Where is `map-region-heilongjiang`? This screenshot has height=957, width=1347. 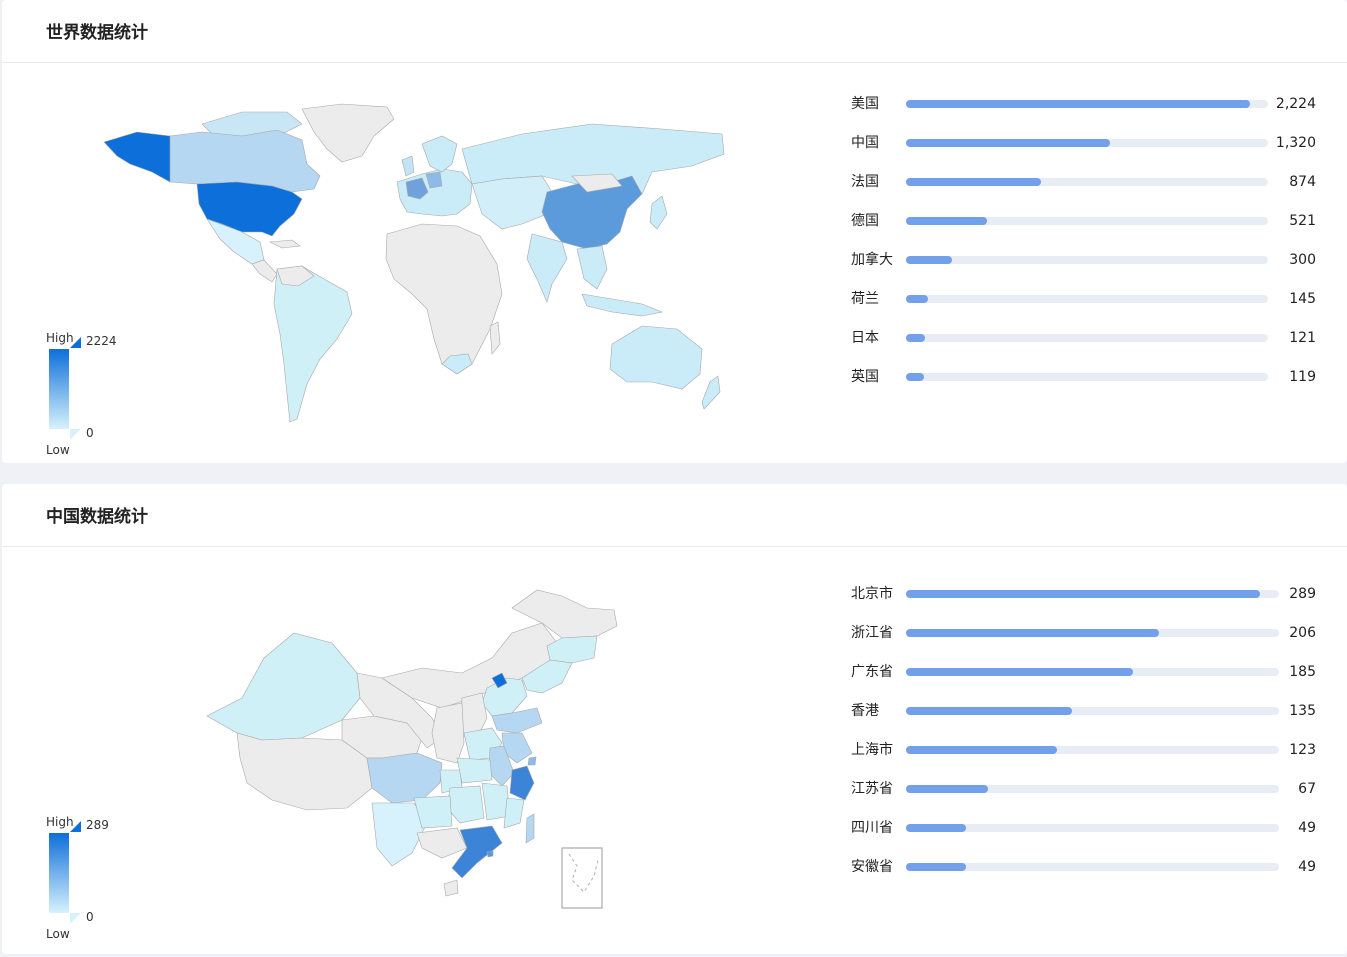 map-region-heilongjiang is located at coordinates (564, 614).